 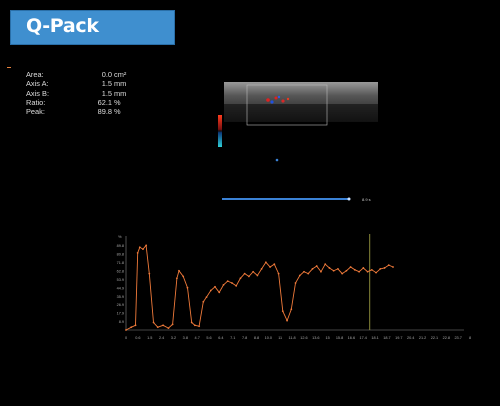 What do you see at coordinates (297, 144) in the screenshot?
I see `ultrasound-image-panel: 8.9 s` at bounding box center [297, 144].